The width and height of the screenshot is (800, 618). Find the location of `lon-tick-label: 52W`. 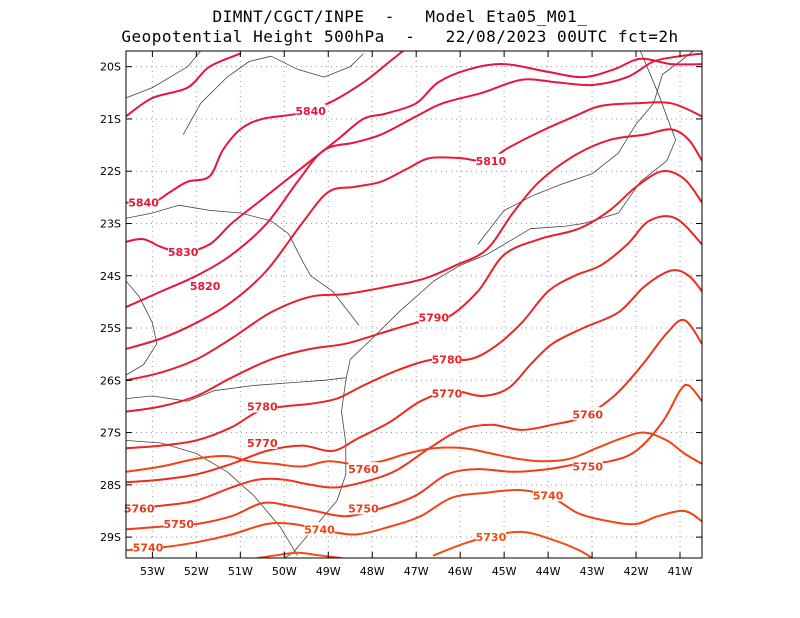

lon-tick-label: 52W is located at coordinates (196, 571).